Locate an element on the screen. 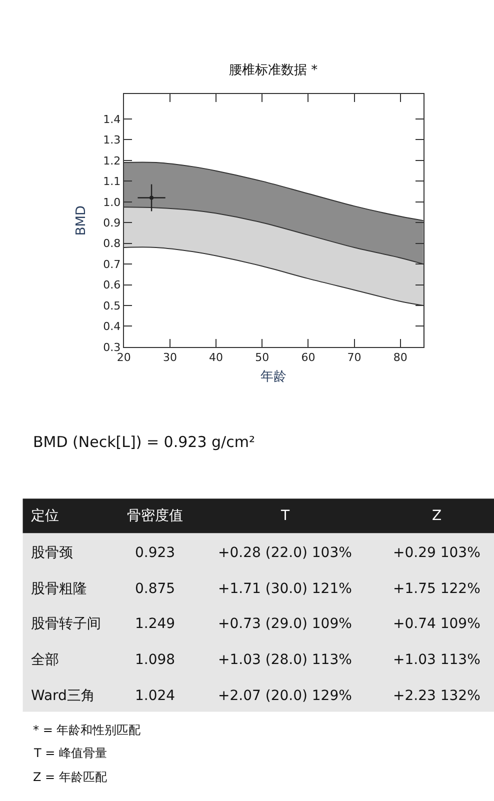 The height and width of the screenshot is (801, 494). text: 定位 is located at coordinates (45, 516).